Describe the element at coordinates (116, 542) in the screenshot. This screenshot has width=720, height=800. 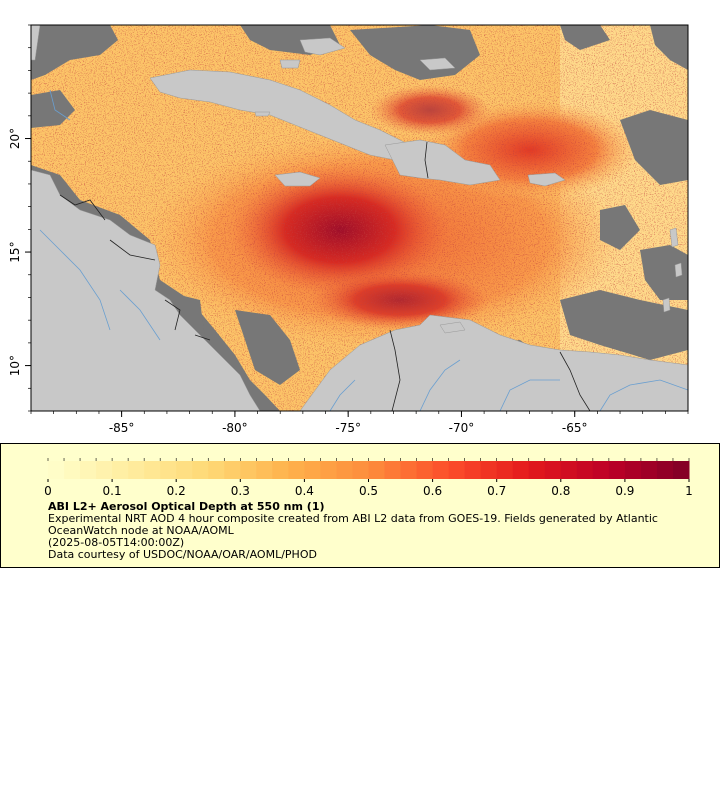
I see `legend-timestamp: (2025-08-05T14:00:00Z)` at that location.